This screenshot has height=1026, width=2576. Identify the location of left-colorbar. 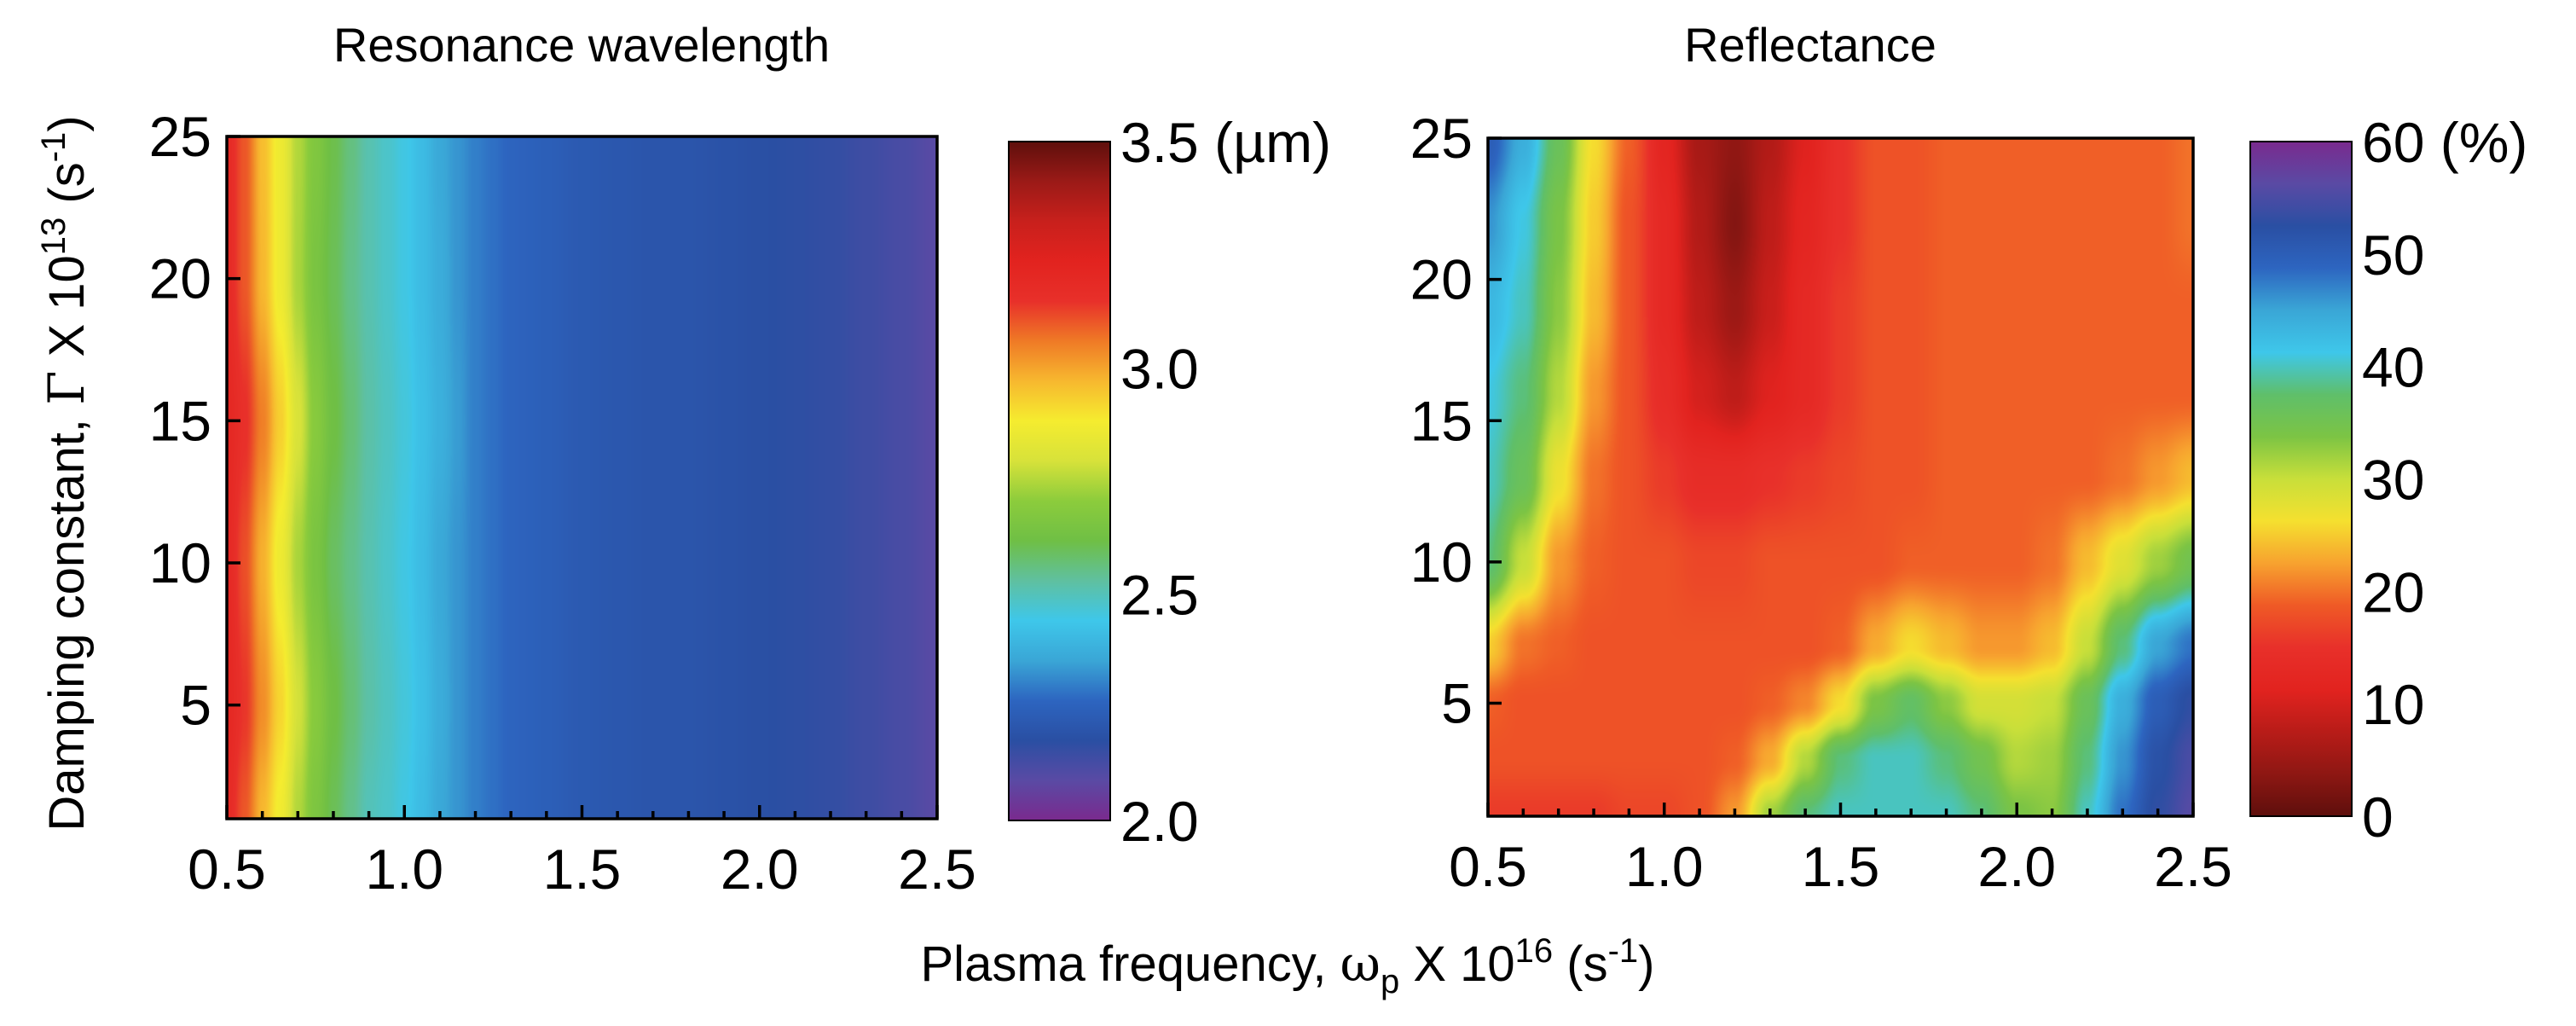
(1059, 481).